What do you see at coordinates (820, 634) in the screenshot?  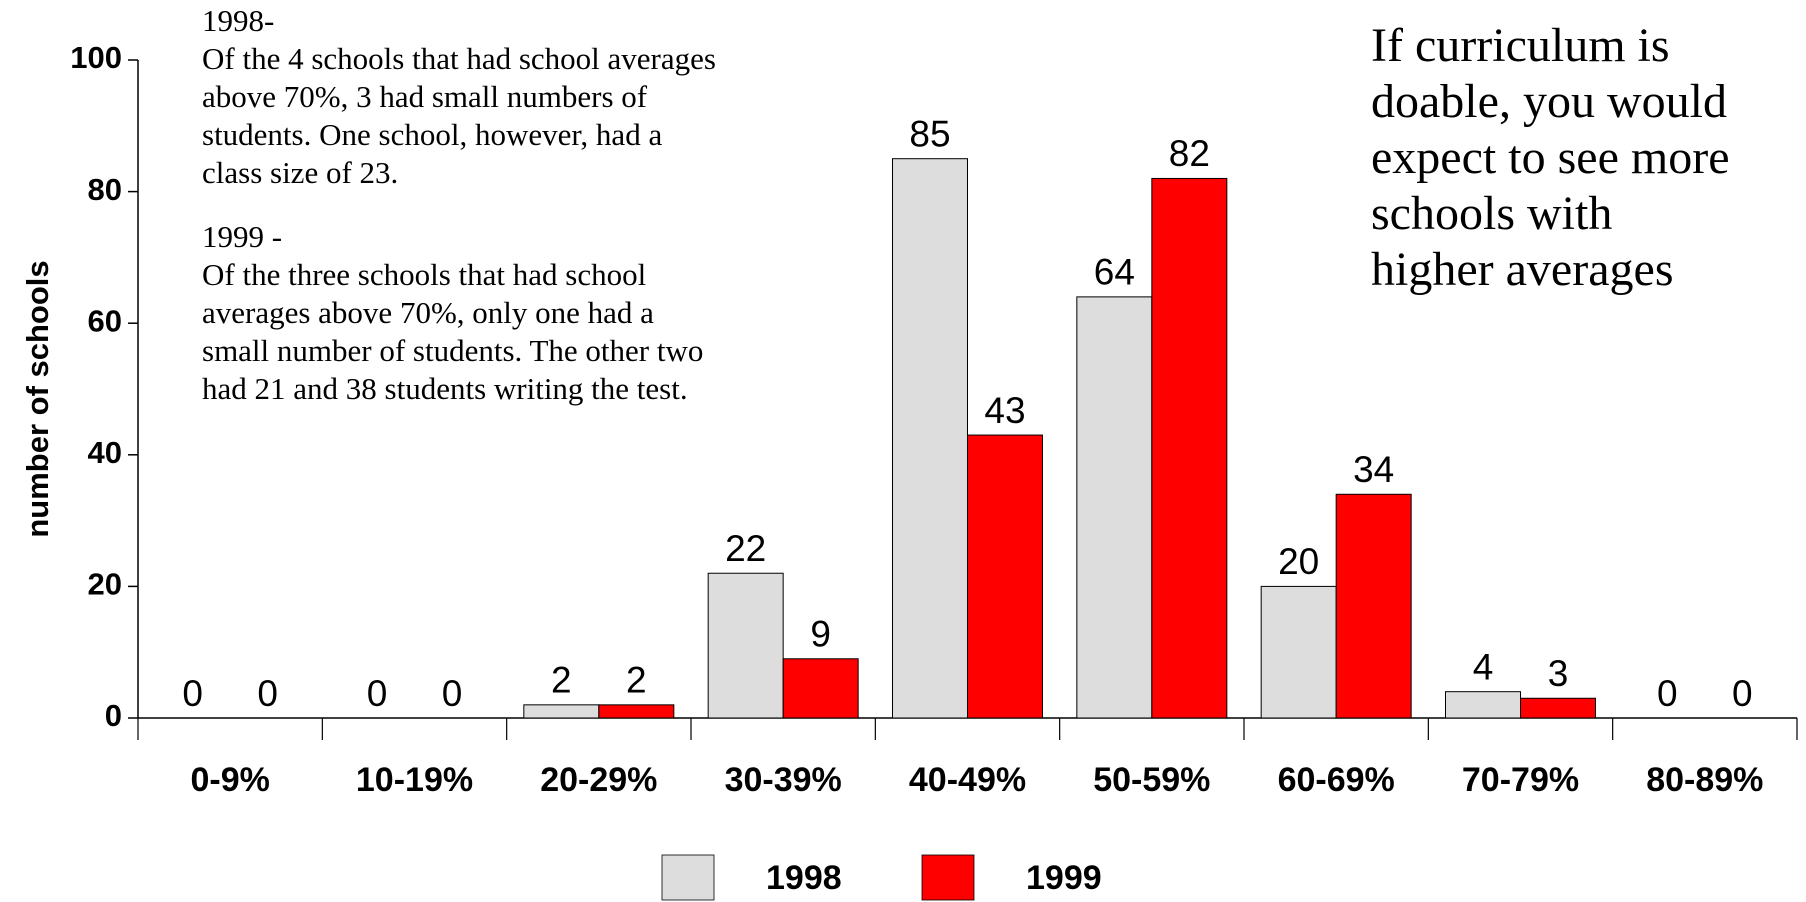 I see `data-label: 9` at bounding box center [820, 634].